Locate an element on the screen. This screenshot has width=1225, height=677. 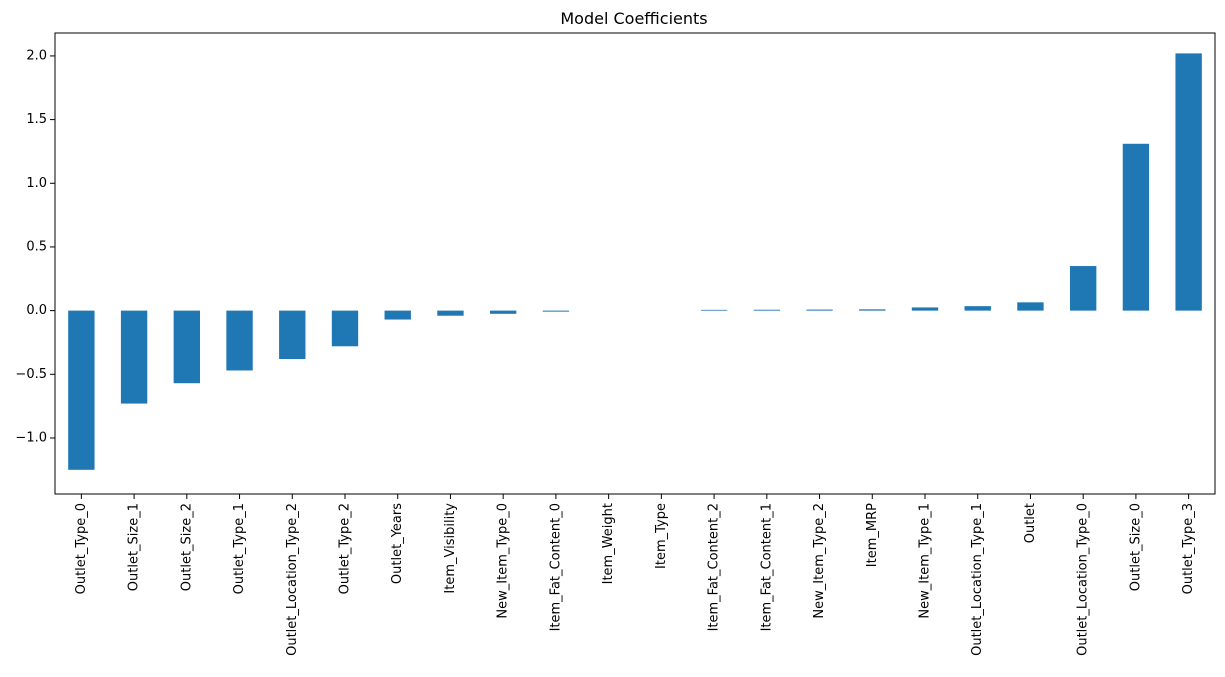
y-tick-label: 0.0 is located at coordinates (36, 310).